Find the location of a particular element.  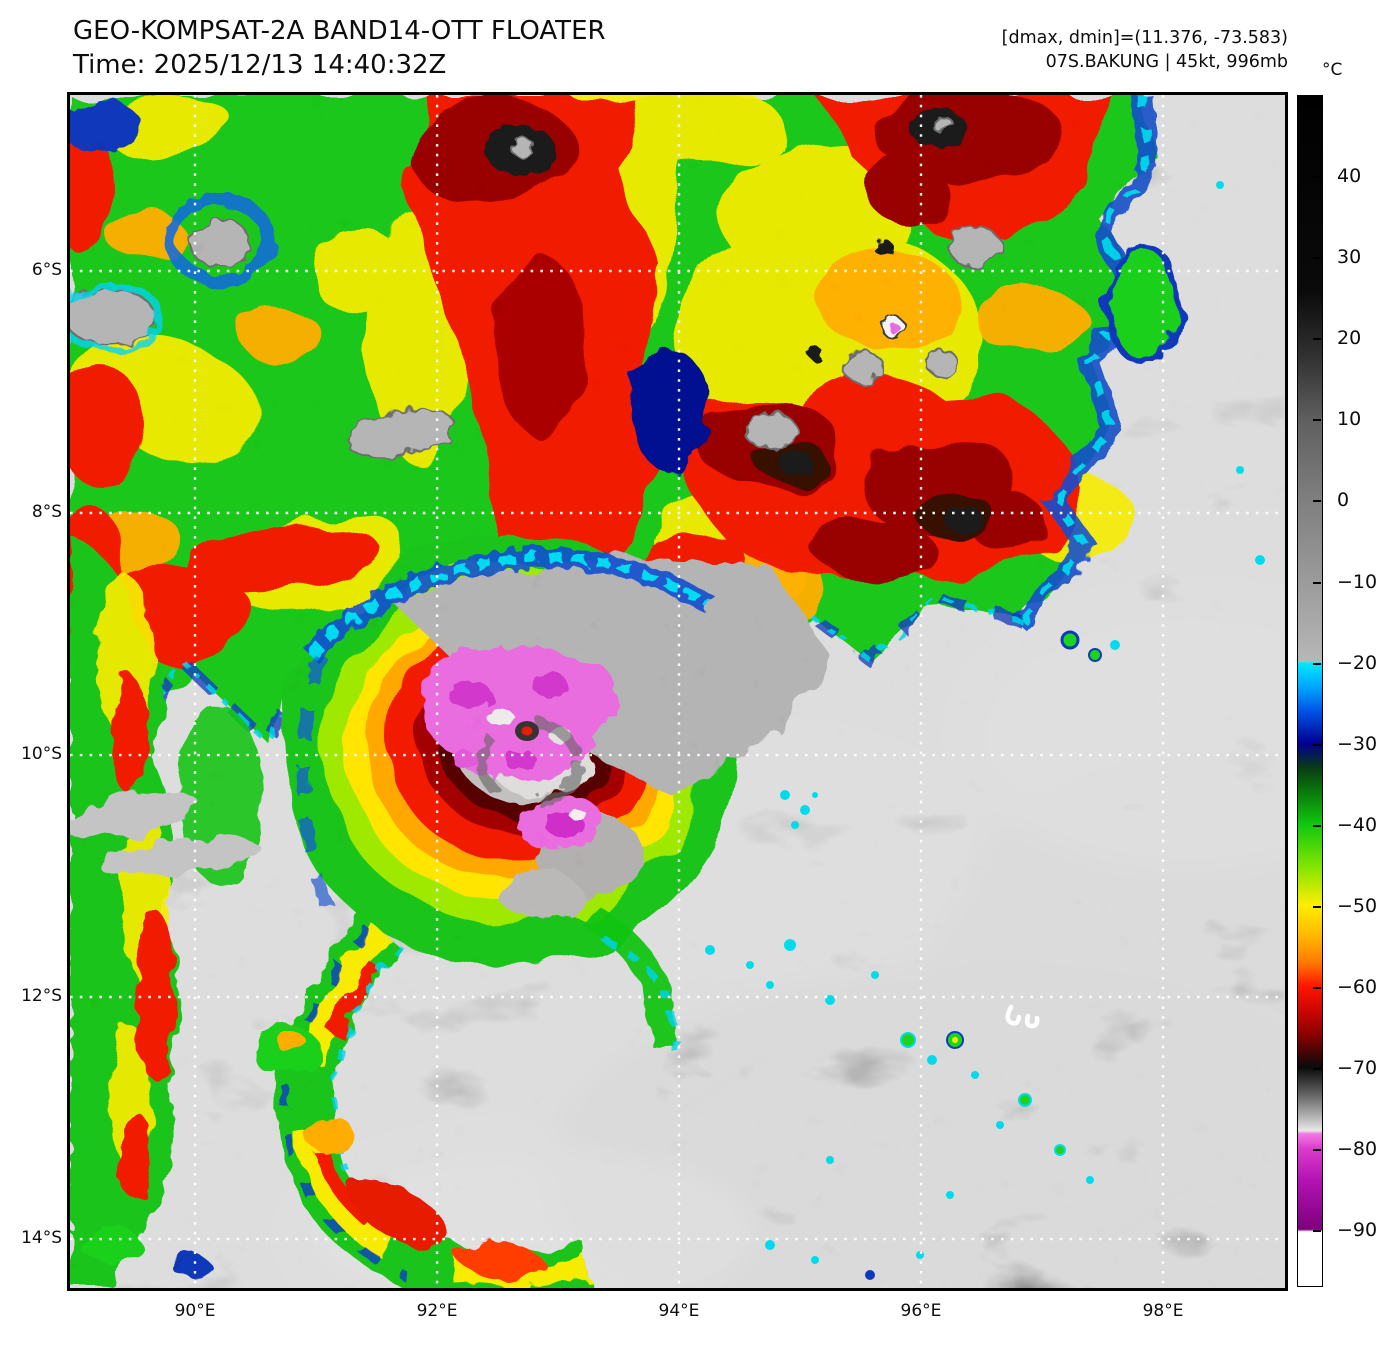

colorbar-tick-label: −50 is located at coordinates (1357, 905).